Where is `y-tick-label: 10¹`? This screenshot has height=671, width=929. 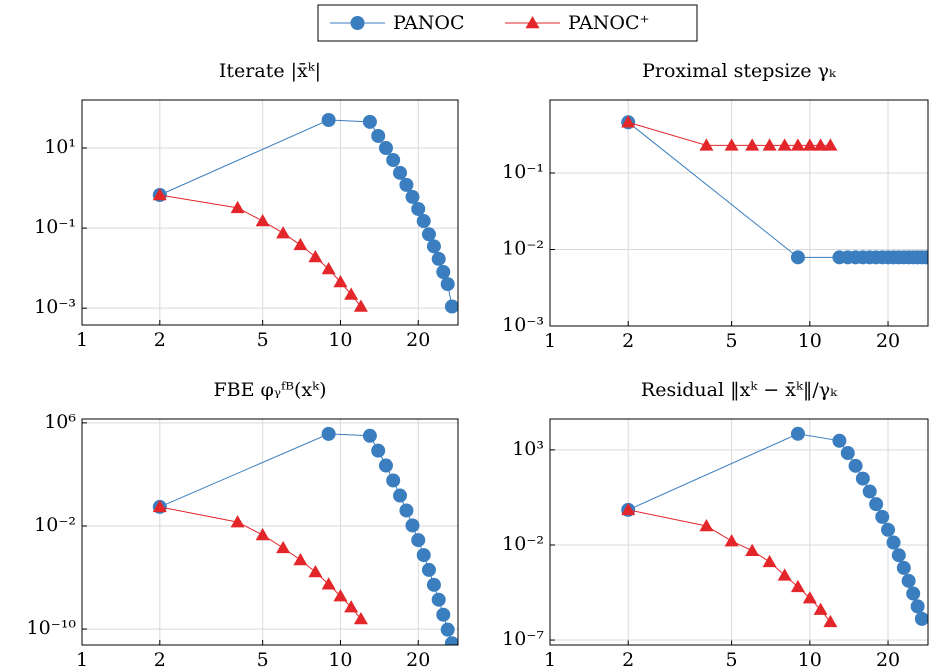
y-tick-label: 10¹ is located at coordinates (60, 147).